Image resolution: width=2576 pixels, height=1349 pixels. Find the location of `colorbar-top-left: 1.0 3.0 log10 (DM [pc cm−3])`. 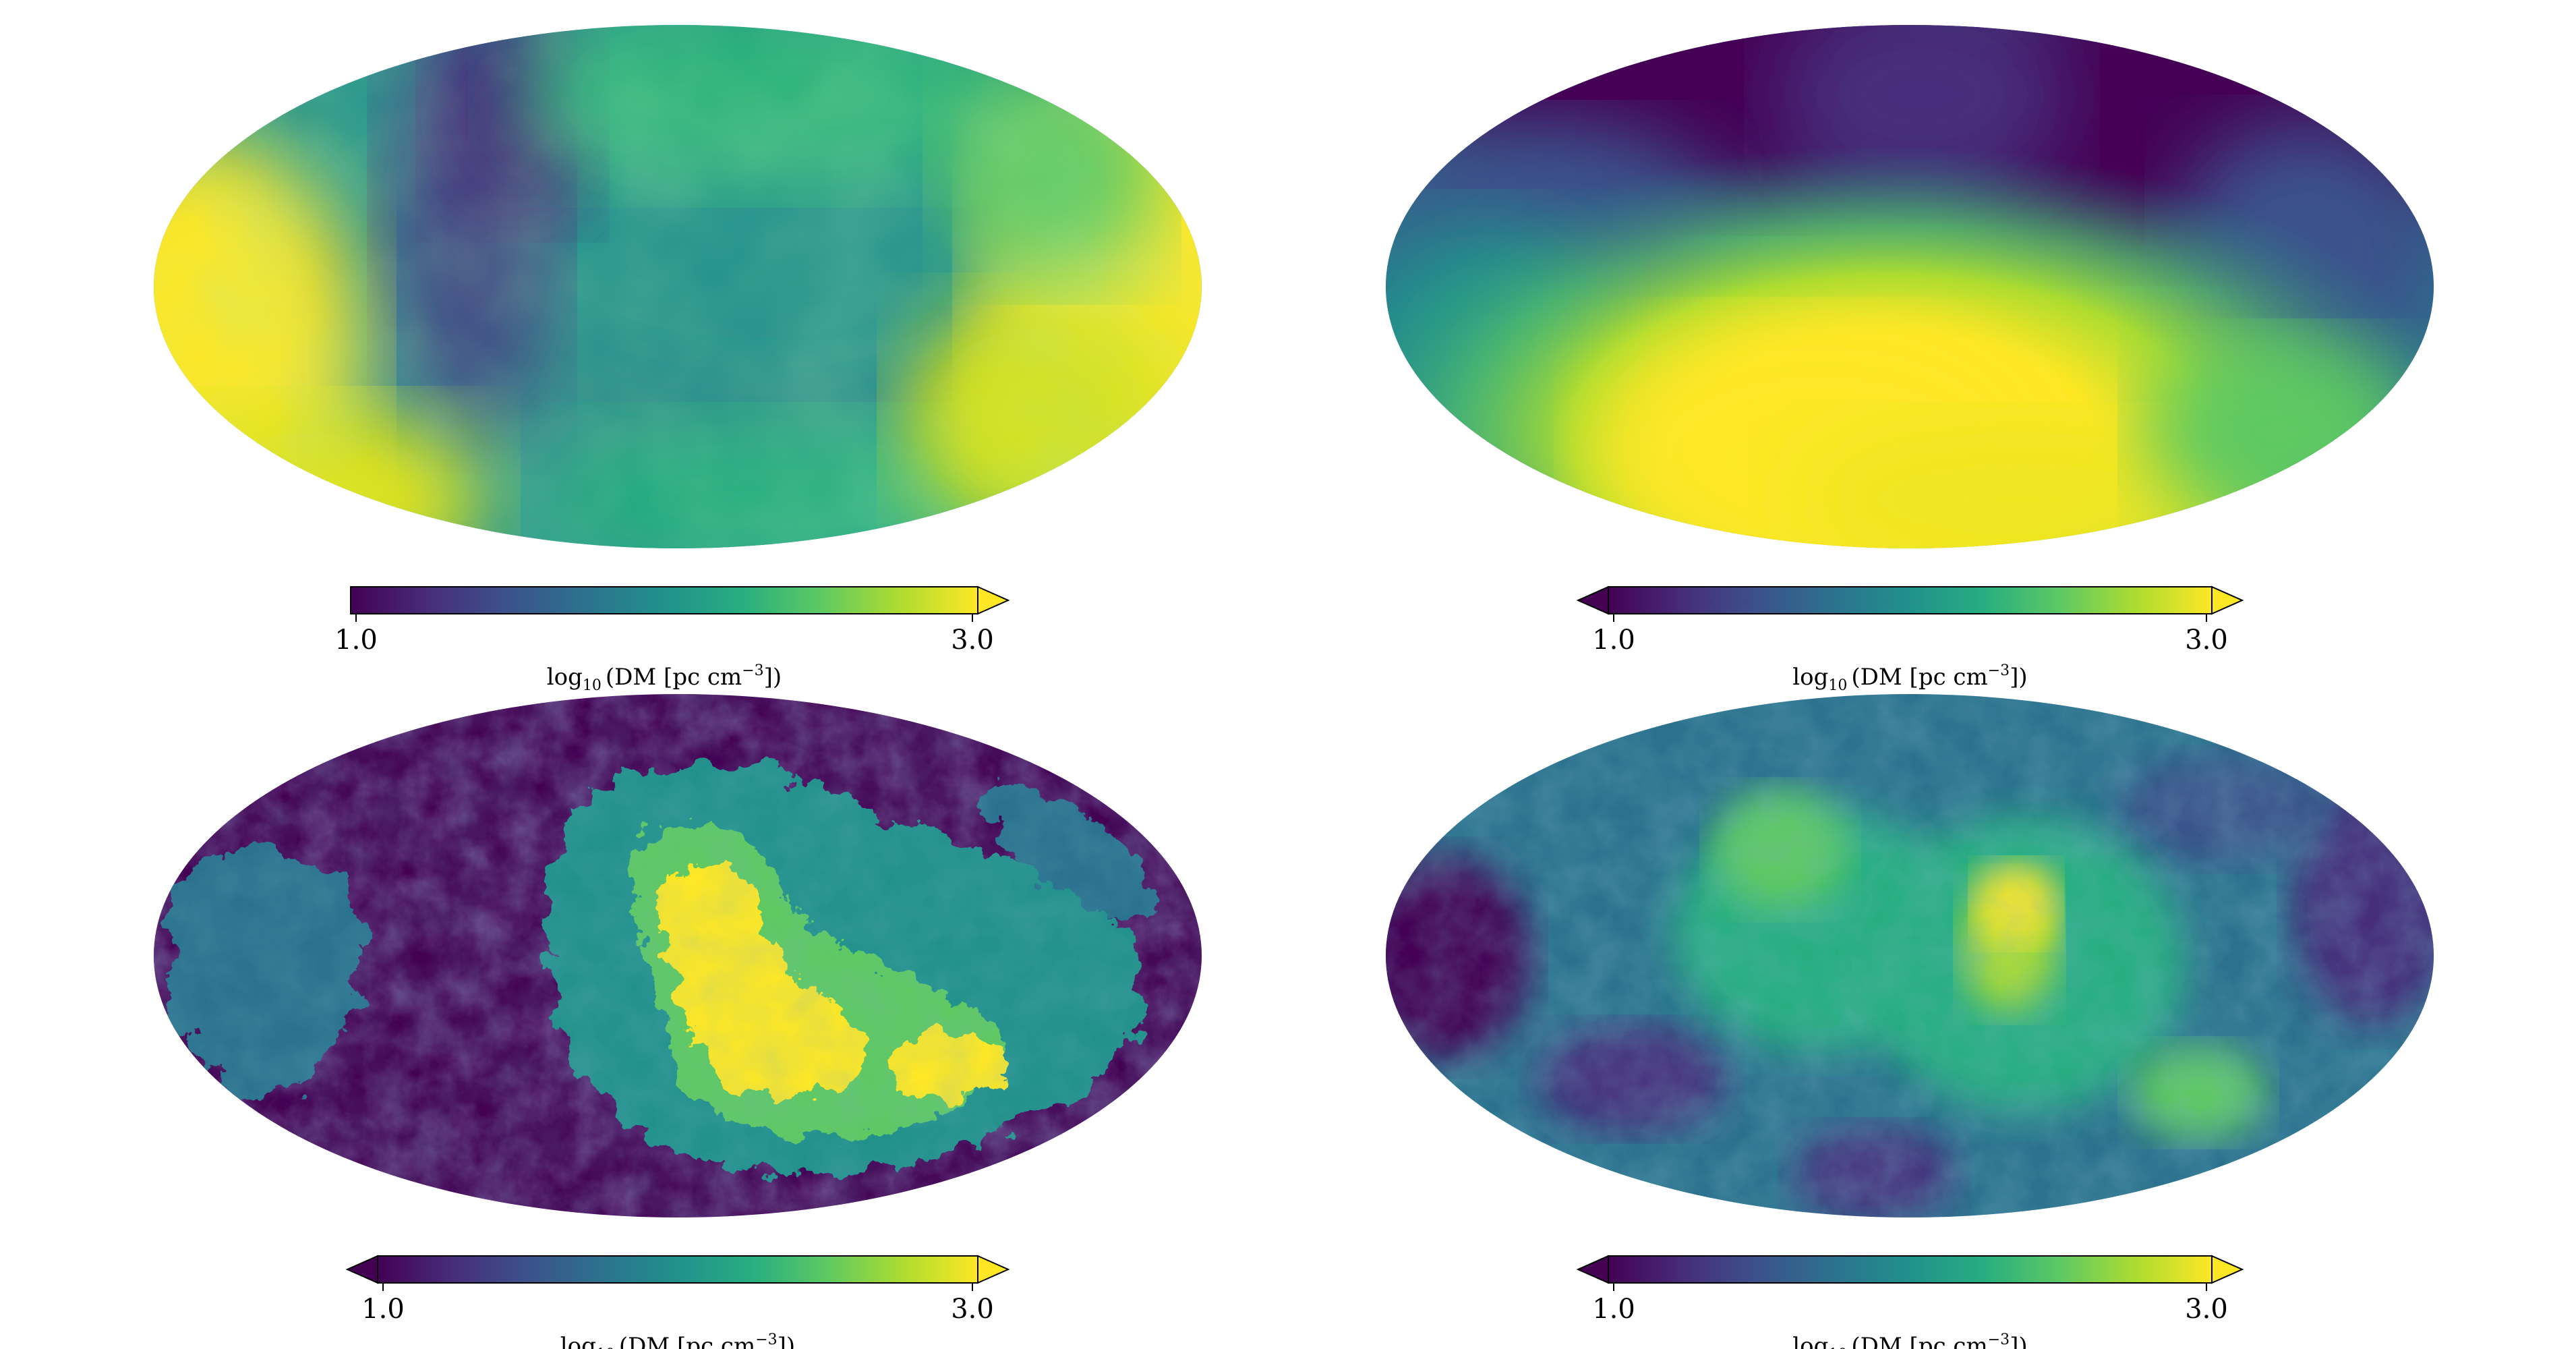

colorbar-top-left: 1.0 3.0 log10 (DM [pc cm−3]) is located at coordinates (672, 639).